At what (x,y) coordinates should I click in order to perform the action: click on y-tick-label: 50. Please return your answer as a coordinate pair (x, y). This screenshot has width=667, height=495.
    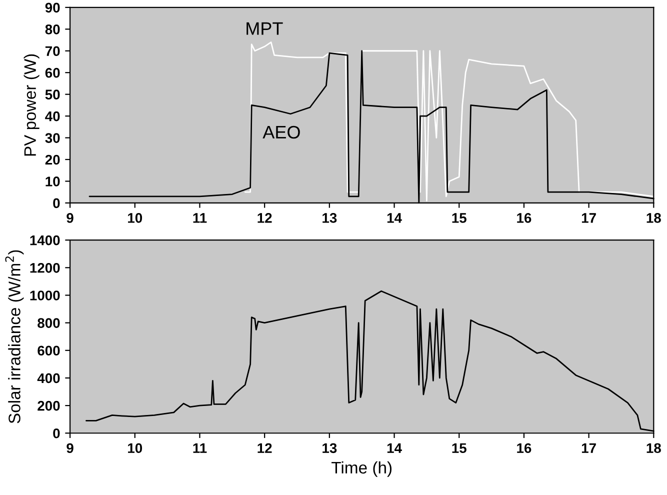
    Looking at the image, I should click on (52, 95).